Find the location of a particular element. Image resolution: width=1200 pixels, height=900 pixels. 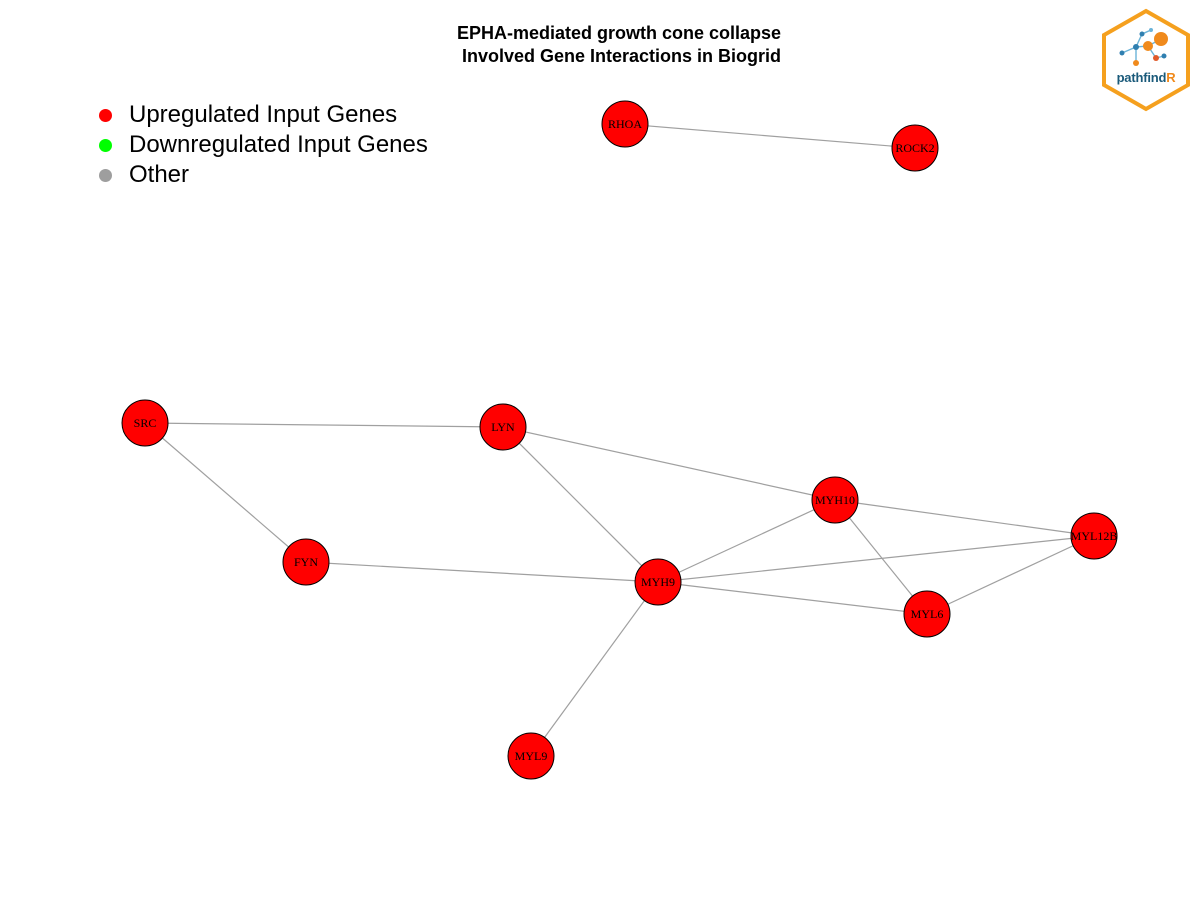

node-label-rhoa: RHOA is located at coordinates (625, 124).